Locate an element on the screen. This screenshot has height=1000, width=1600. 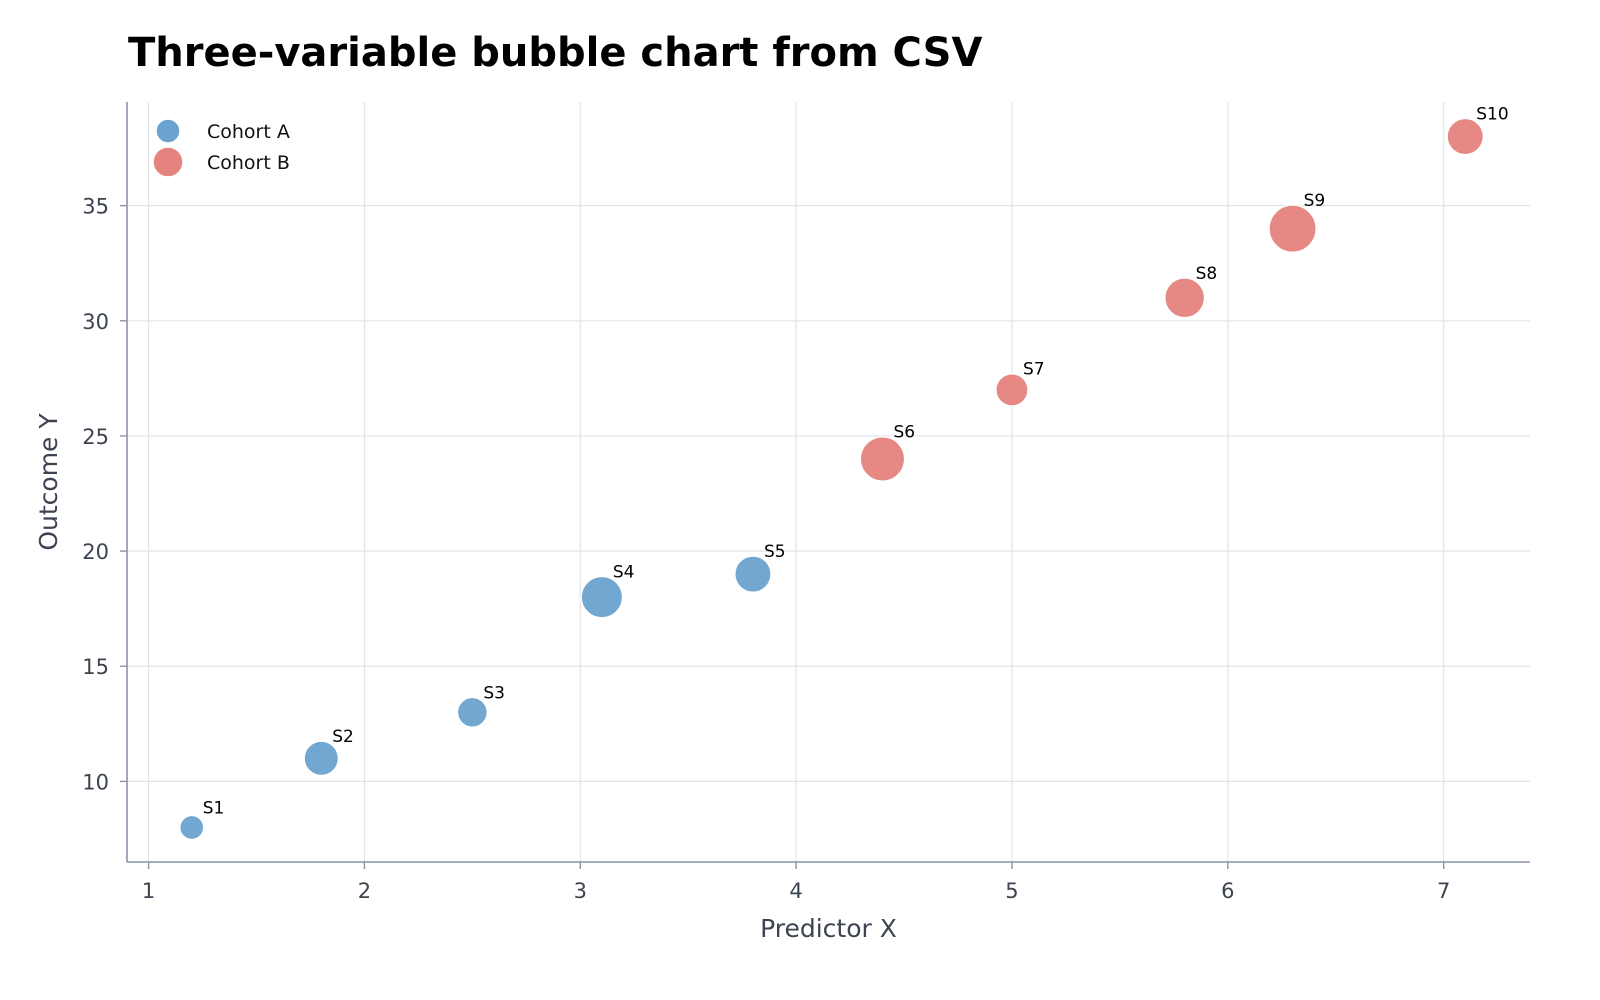
point-label: S4 is located at coordinates (624, 572).